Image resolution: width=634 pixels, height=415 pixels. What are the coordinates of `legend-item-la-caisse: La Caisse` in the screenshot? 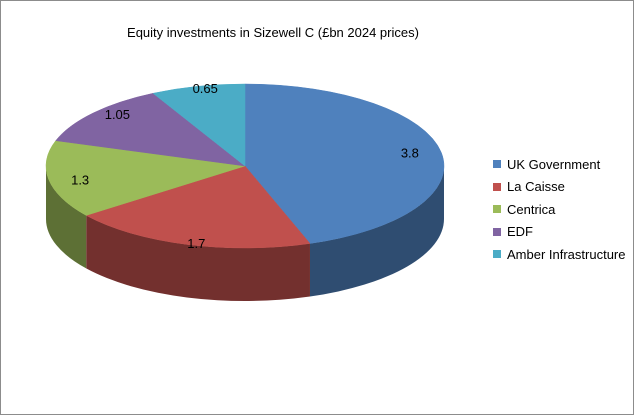 It's located at (559, 187).